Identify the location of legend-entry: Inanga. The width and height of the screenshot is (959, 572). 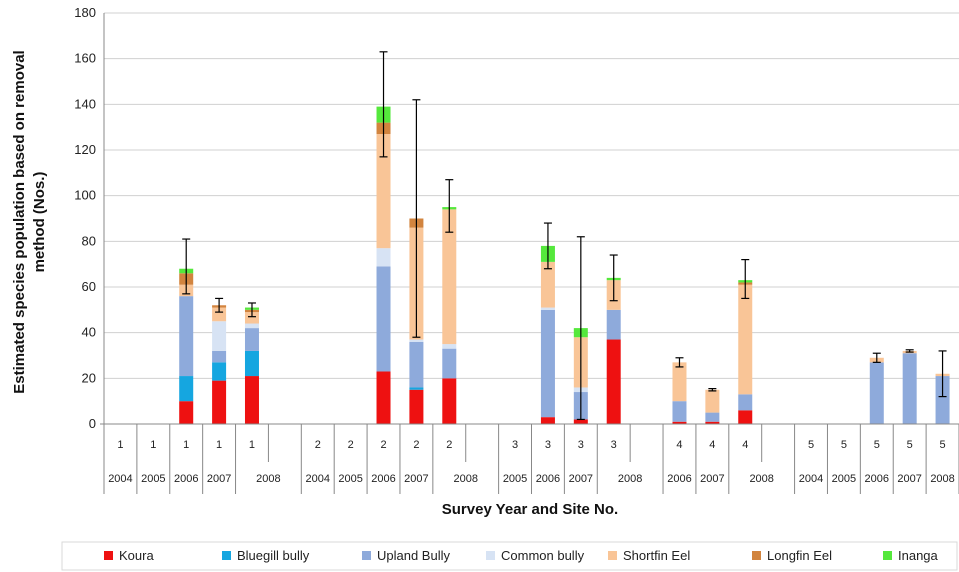
(918, 555).